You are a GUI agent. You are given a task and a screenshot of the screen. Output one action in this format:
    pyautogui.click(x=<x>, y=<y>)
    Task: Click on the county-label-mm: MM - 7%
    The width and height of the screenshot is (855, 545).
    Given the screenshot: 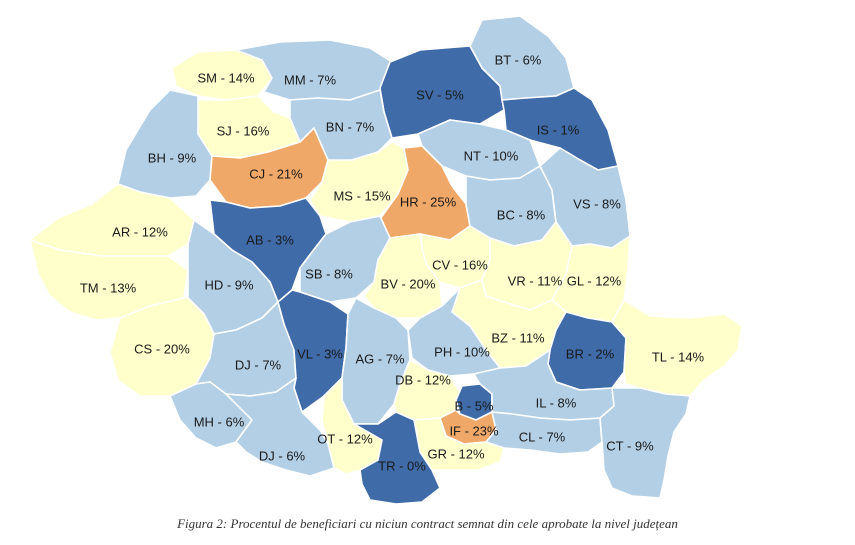 What is the action you would take?
    pyautogui.click(x=310, y=79)
    